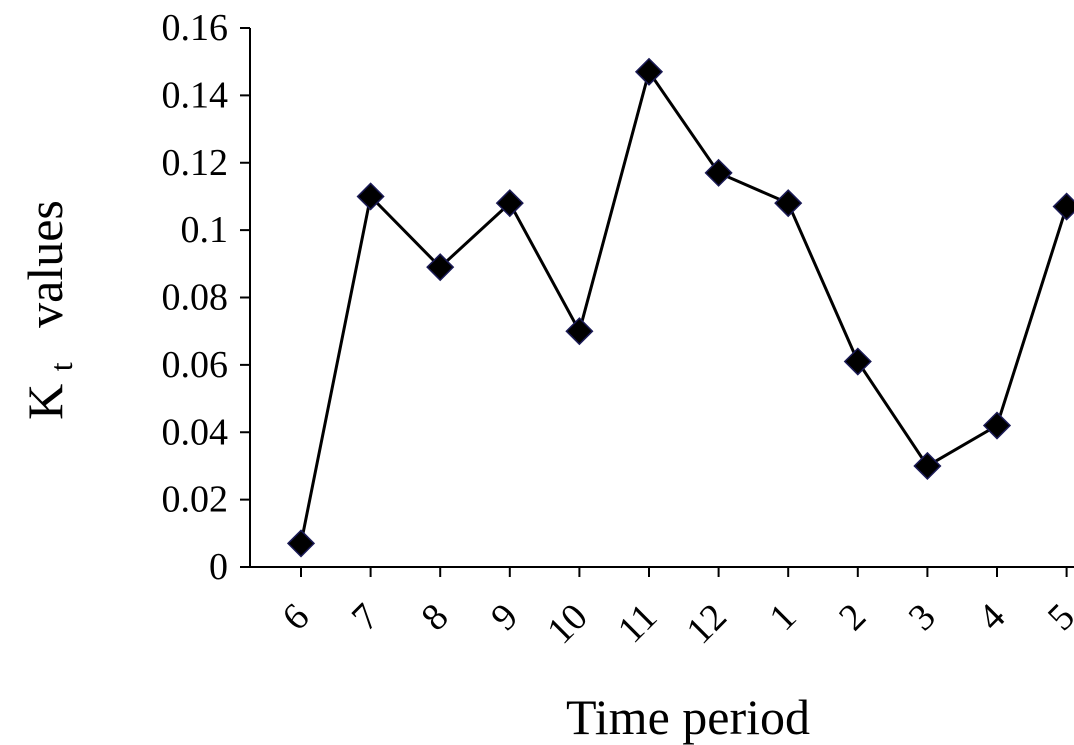 This screenshot has height=745, width=1074. What do you see at coordinates (205, 230) in the screenshot?
I see `y-tick-label: 0.1` at bounding box center [205, 230].